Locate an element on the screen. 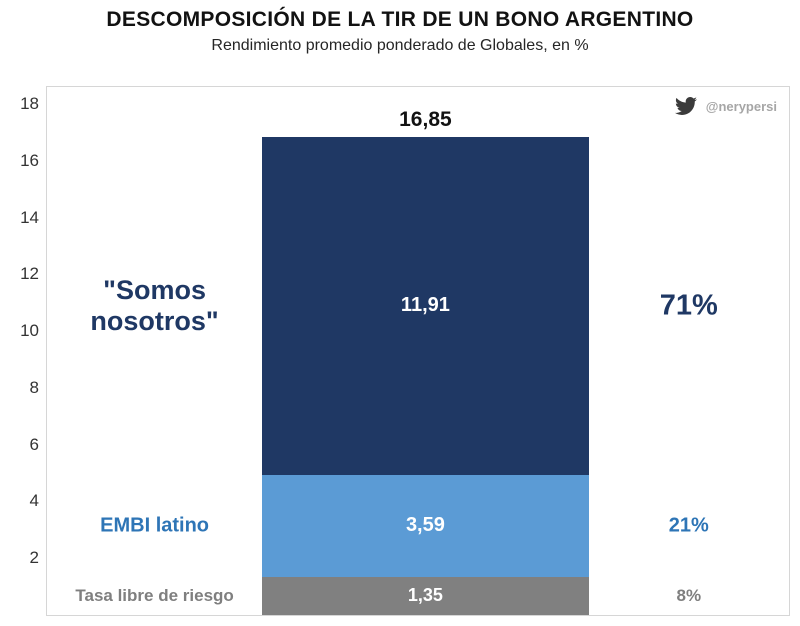 The width and height of the screenshot is (800, 626). segment-value-label: 1,35 is located at coordinates (425, 595).